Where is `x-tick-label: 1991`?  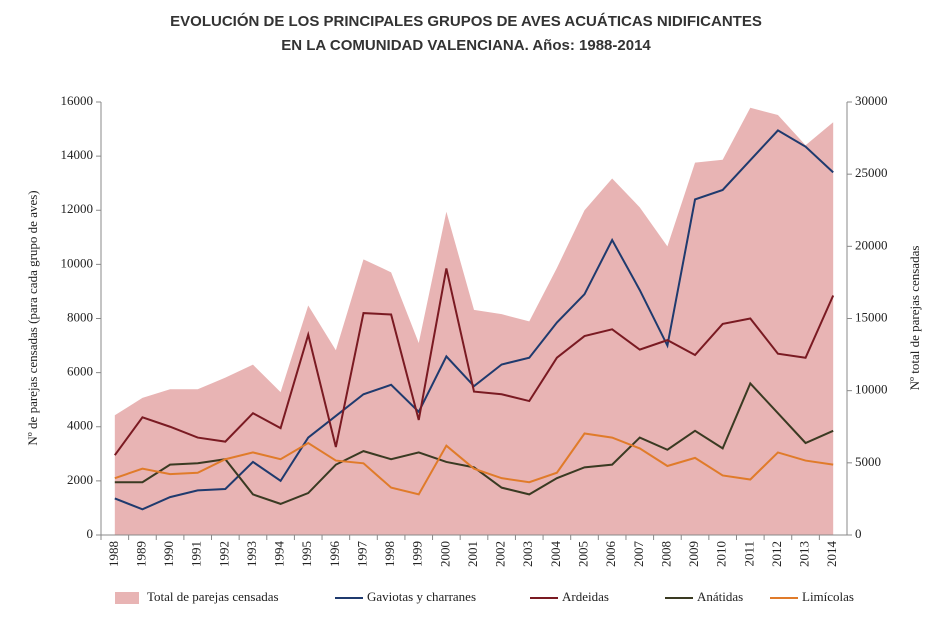 x-tick-label: 1991 is located at coordinates (196, 554).